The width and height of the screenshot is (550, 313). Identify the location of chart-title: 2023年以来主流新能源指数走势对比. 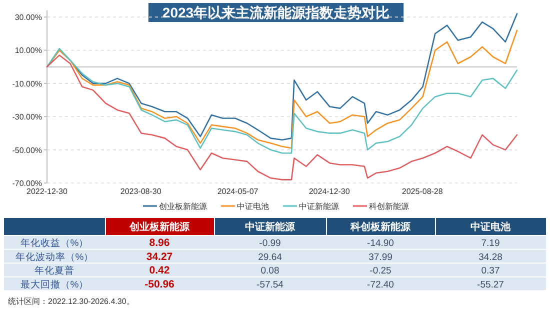
(276, 12).